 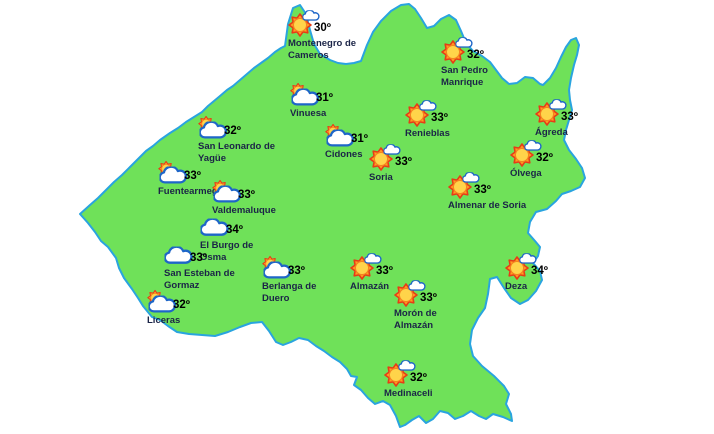 I want to click on town-marker-olvega: 32º Ólvega, so click(x=566, y=173).